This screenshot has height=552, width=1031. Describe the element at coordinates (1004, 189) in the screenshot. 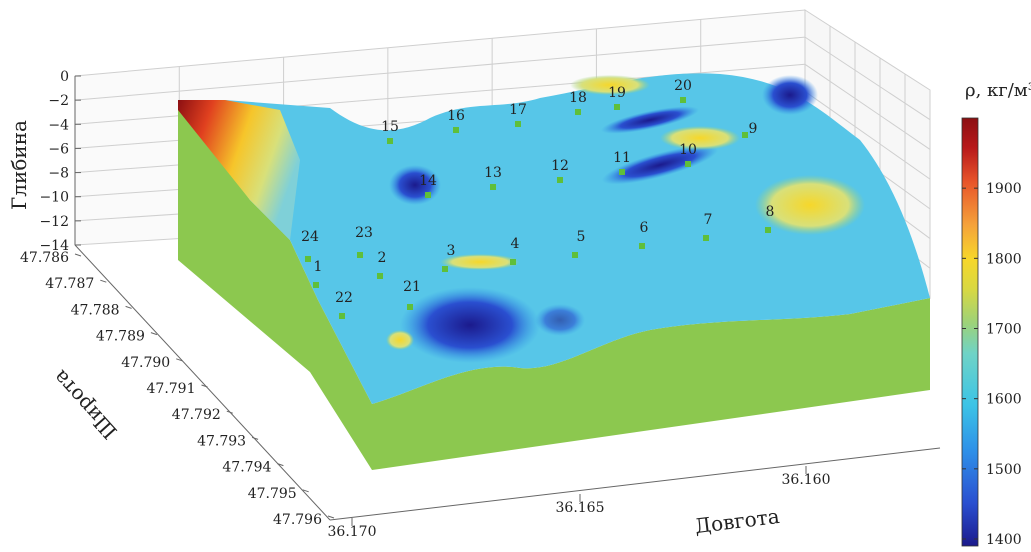

I see `colorbar-tick-label: 1900` at that location.